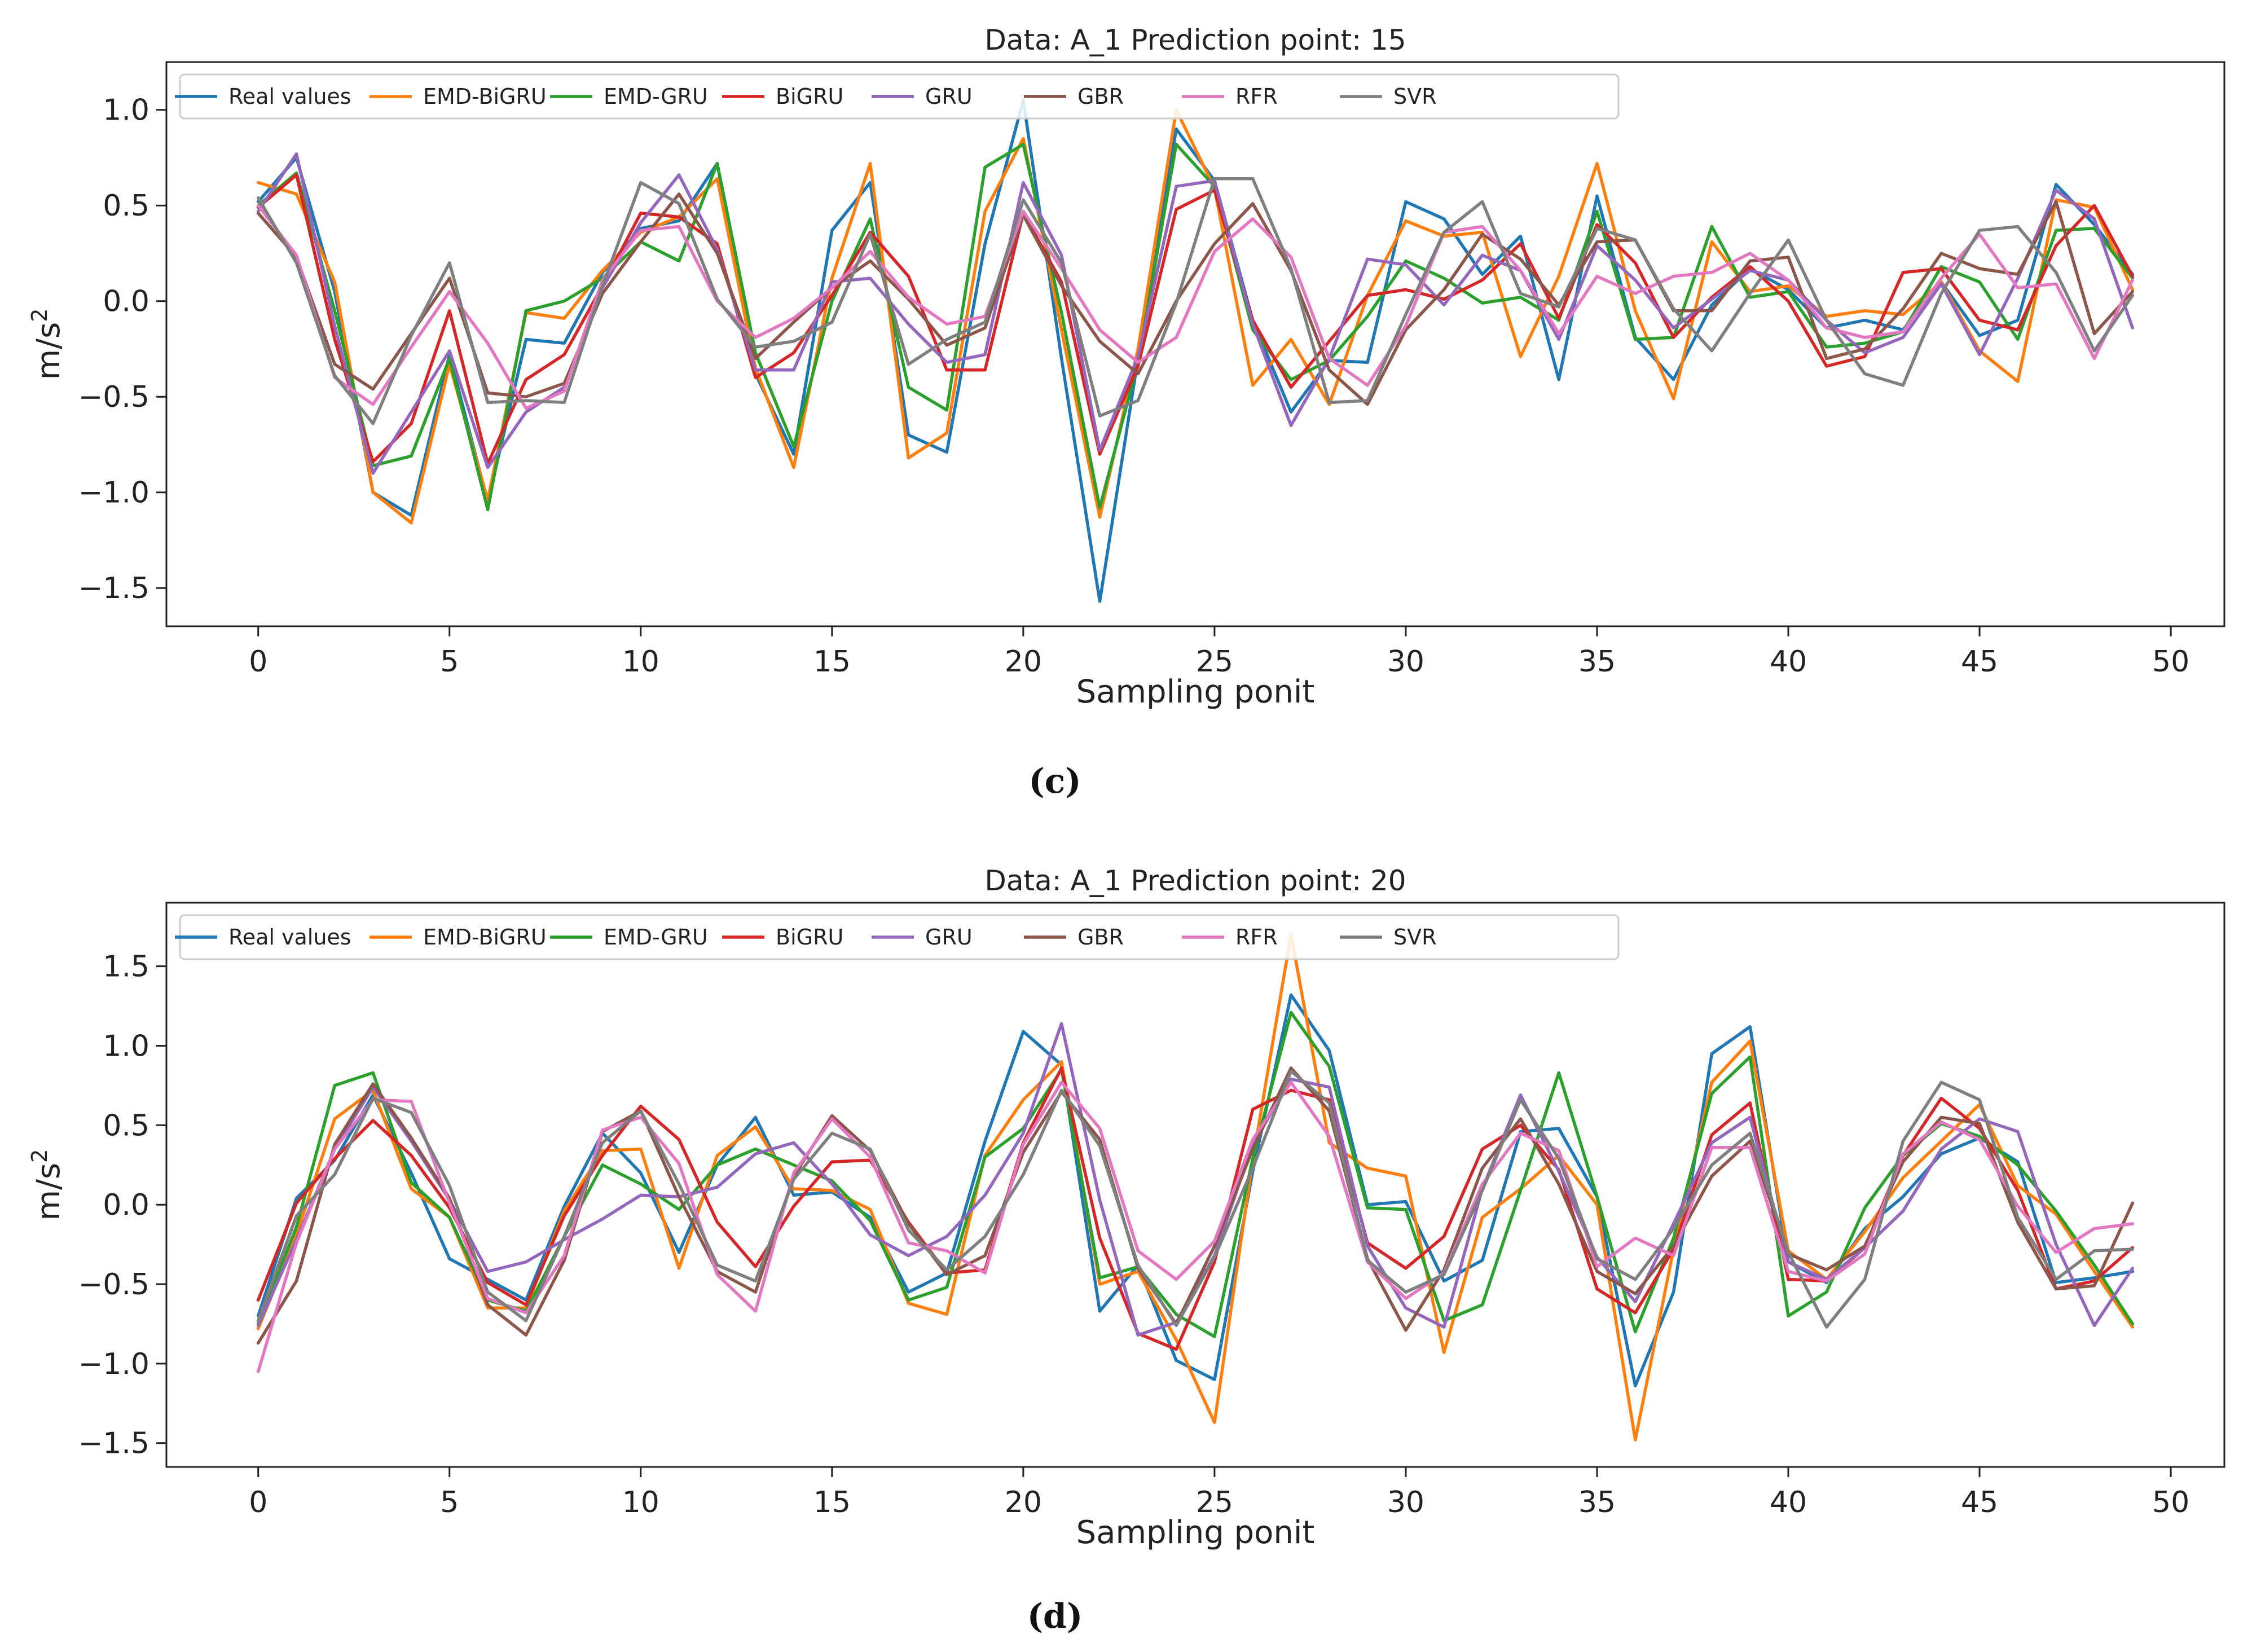 The image size is (2252, 1652). I want to click on chart-title: Data: A_1 Prediction point: 20, so click(1195, 881).